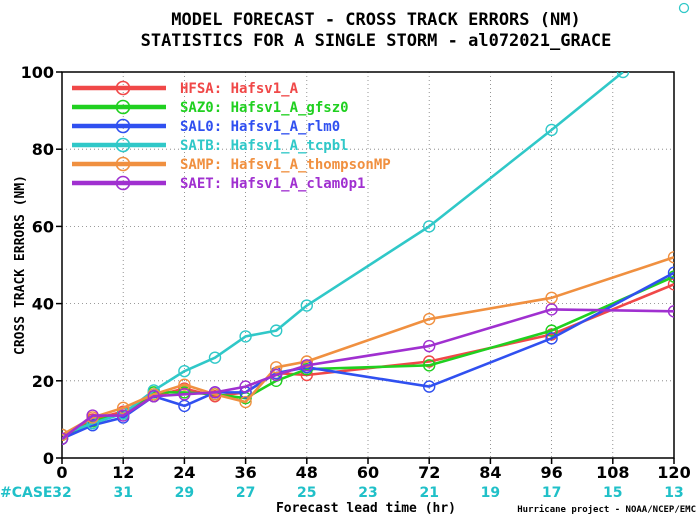 This screenshot has height=516, width=700. Describe the element at coordinates (37, 72) in the screenshot. I see `y-tick-label: 100` at that location.